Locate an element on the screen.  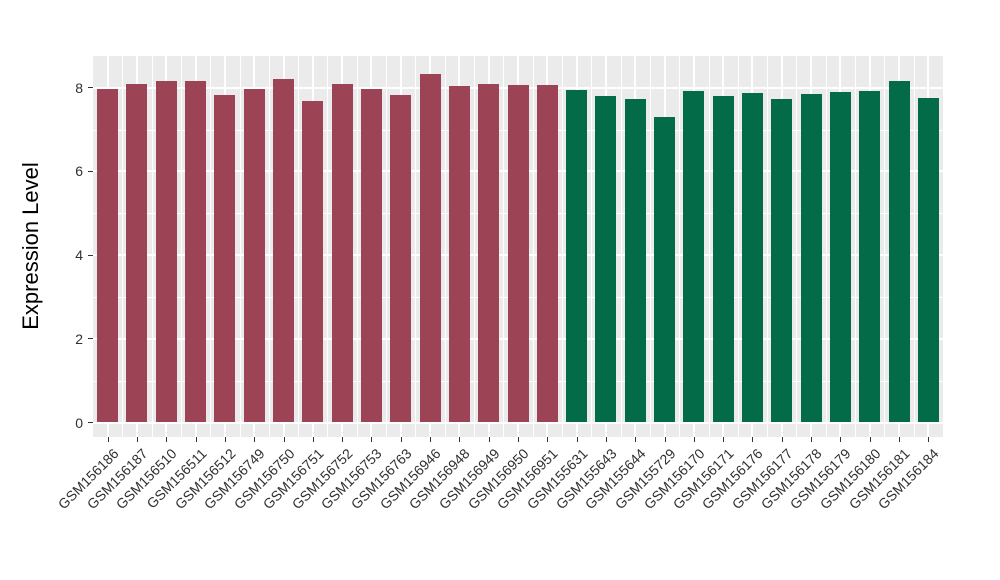
y-axis-title: Expression Level is located at coordinates (30, 246).